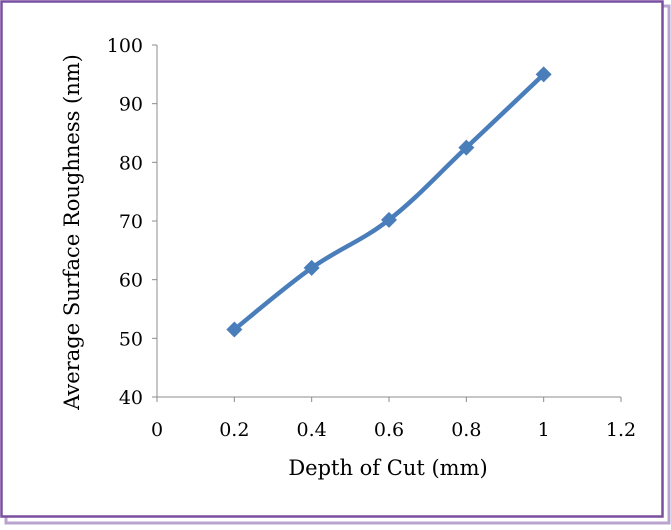 The width and height of the screenshot is (671, 530). Describe the element at coordinates (72, 232) in the screenshot. I see `y-axis-label: Average Surface Roughness (nm)` at that location.